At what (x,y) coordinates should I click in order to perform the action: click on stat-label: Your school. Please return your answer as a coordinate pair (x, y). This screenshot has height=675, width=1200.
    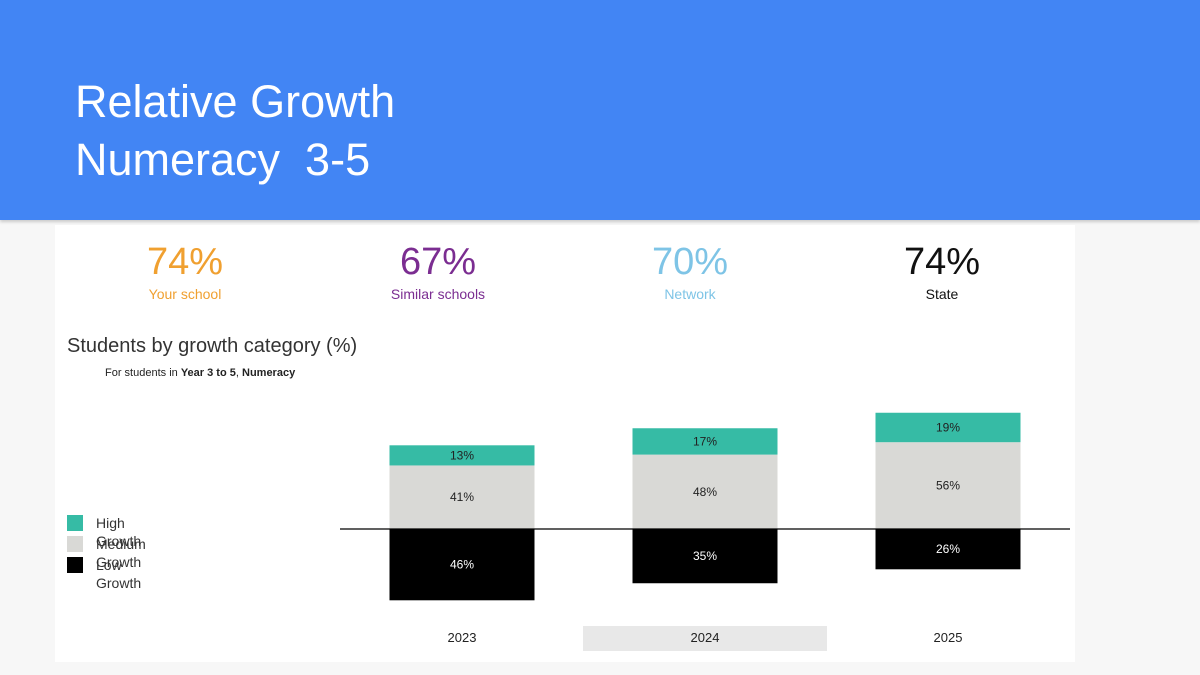
    Looking at the image, I should click on (185, 294).